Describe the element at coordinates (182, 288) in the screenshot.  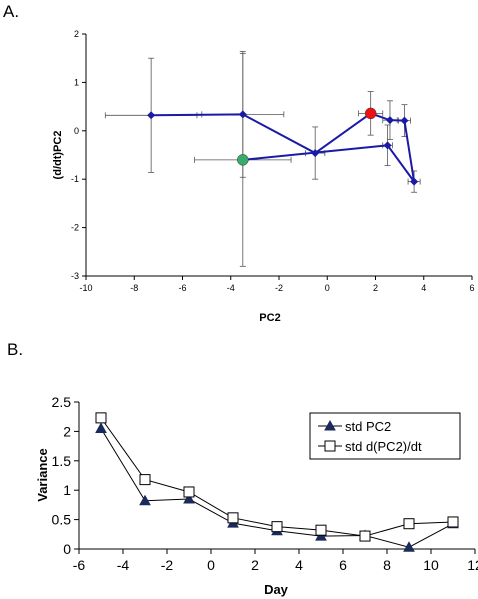
I see `x-tick-label: -6` at that location.